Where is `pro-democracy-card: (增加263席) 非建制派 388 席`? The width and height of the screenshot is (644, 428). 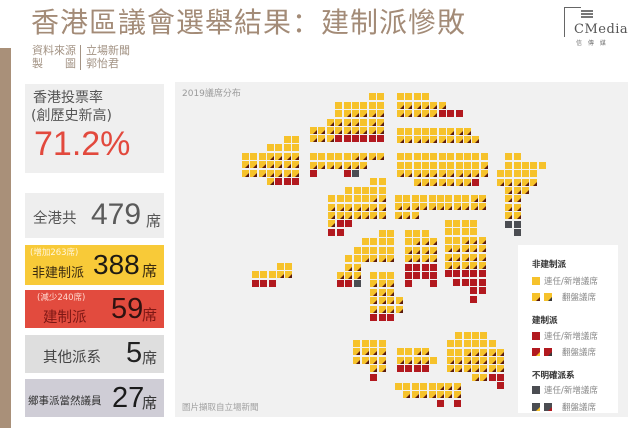
pro-democracy-card: (增加263席) 非建制派 388 席 is located at coordinates (94, 265).